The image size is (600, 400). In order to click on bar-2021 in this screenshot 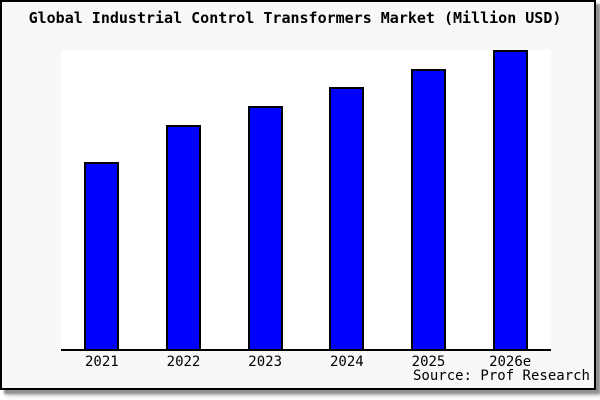, I will do `click(102, 255)`.